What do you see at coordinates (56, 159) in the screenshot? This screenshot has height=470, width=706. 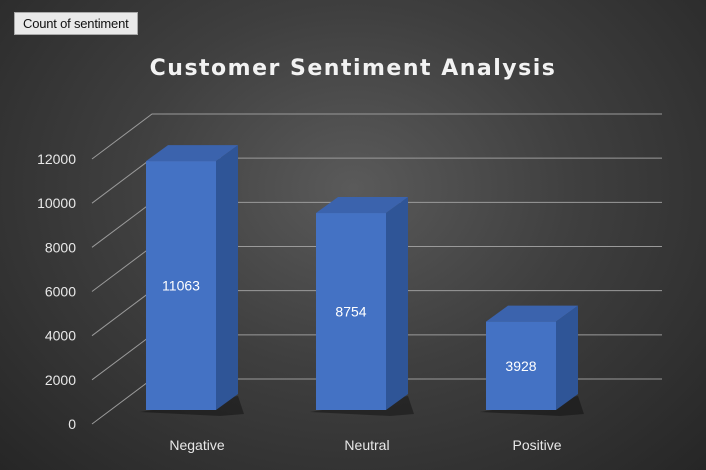 I see `y-tick-label: 12000` at bounding box center [56, 159].